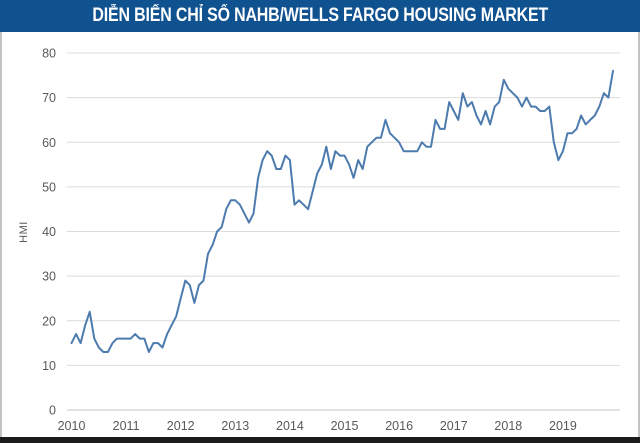  I want to click on y-axis-tick-label: 10, so click(49, 366).